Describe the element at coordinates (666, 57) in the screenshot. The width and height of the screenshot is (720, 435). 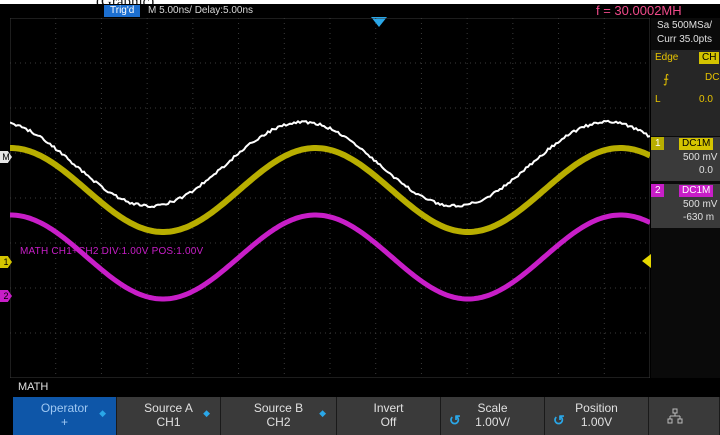
I see `trigger-type: Edge` at that location.